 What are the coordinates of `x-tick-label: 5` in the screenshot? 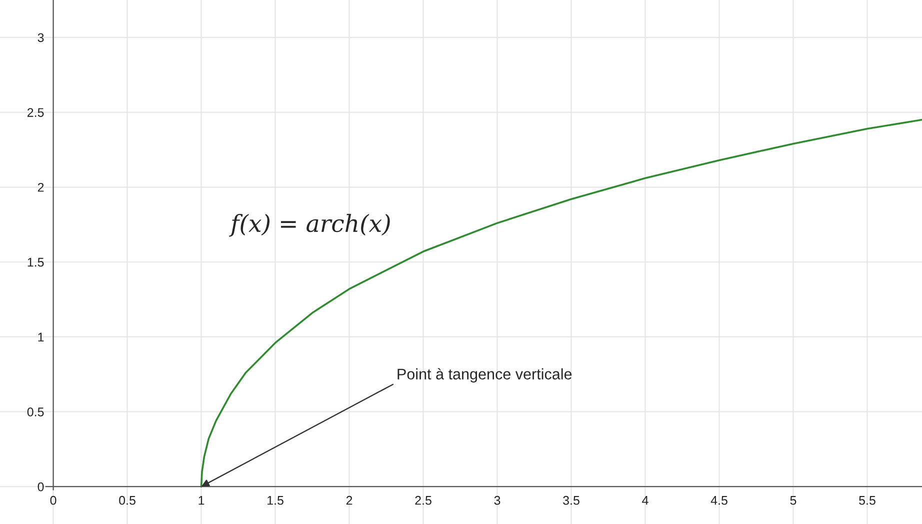 It's located at (793, 500).